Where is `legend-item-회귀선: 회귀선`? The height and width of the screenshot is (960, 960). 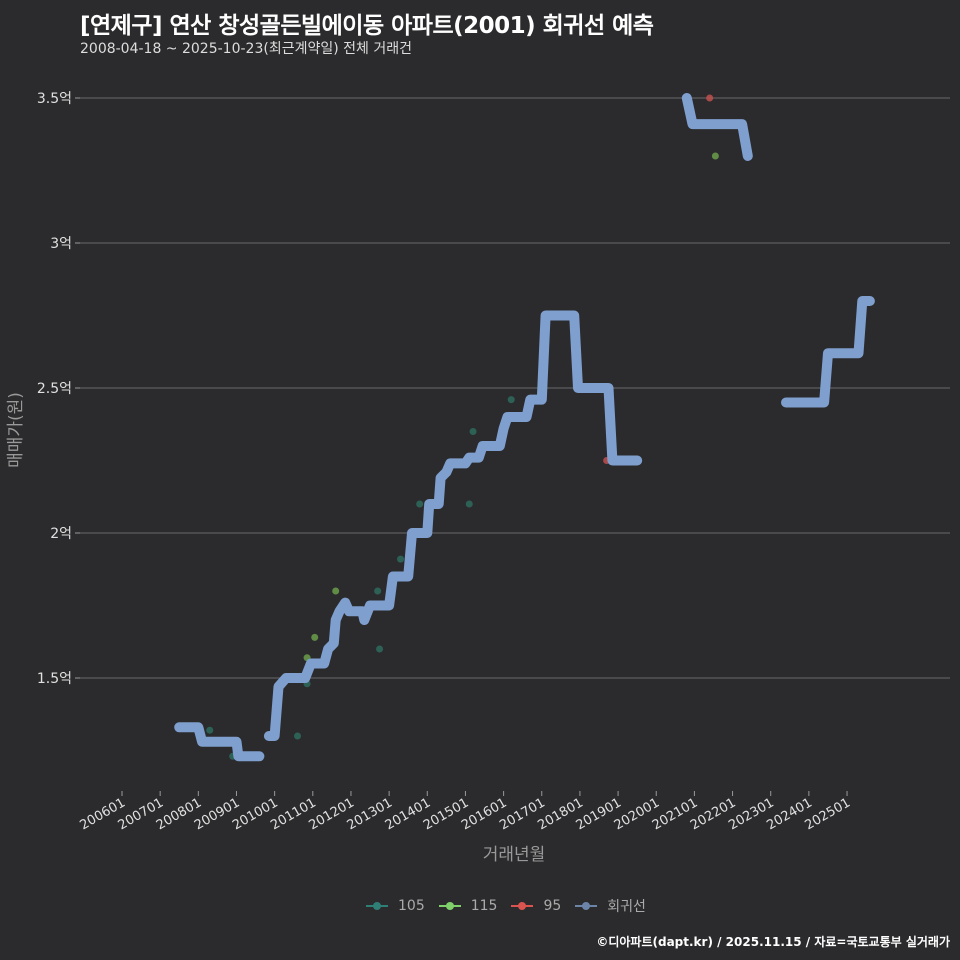
legend-item-회귀선: 회귀선 is located at coordinates (610, 906).